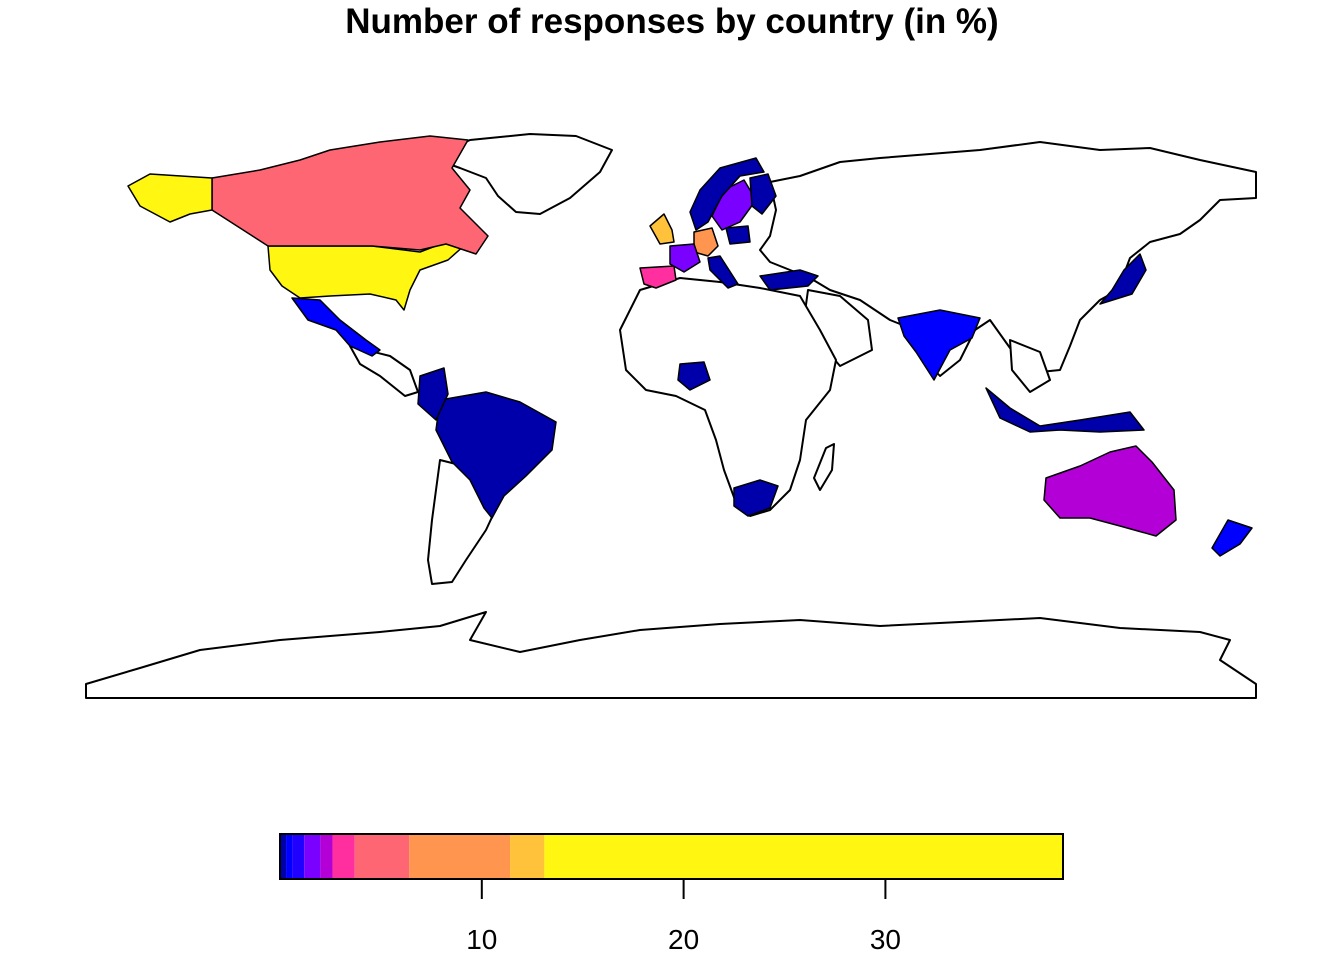 The image size is (1344, 960). Describe the element at coordinates (1008, 259) in the screenshot. I see `country-russia-asia` at that location.